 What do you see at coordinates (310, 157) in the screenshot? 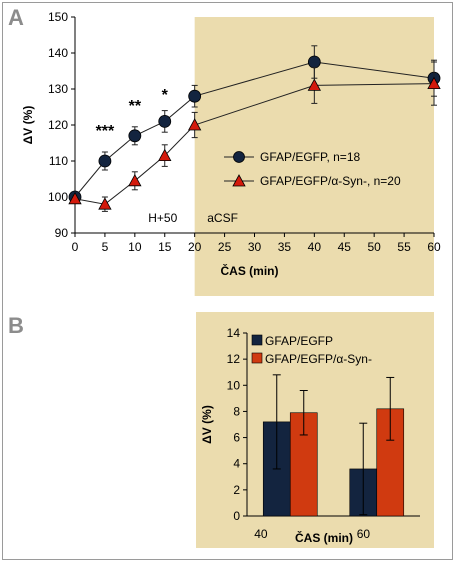
I see `panel-a-legend-label: GFAP/EGFP, n=18` at bounding box center [310, 157].